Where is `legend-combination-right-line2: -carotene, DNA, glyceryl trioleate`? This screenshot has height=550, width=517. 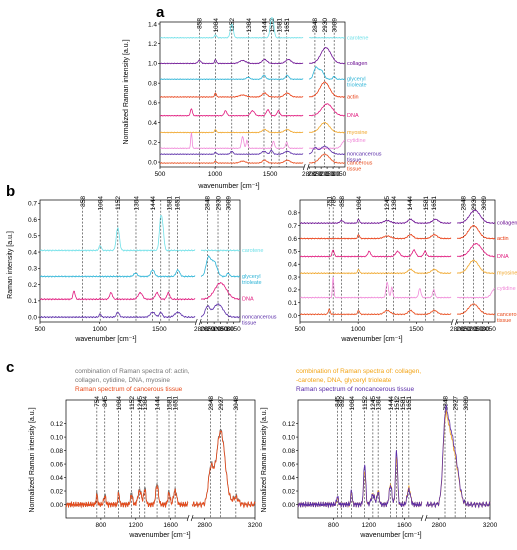 legend-combination-right-line2: -carotene, DNA, glyceryl trioleate is located at coordinates (344, 380).